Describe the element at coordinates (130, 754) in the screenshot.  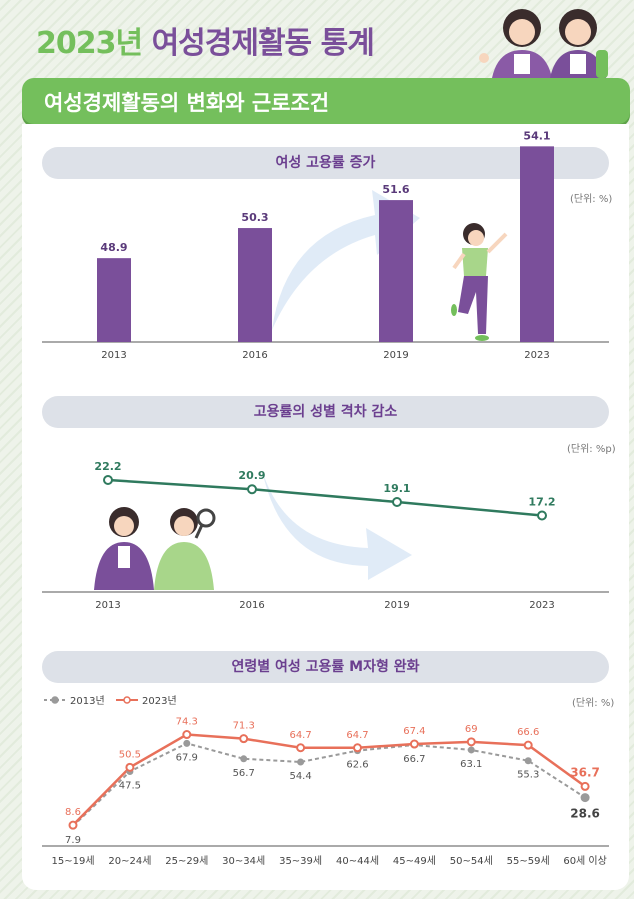
I see `series-2023-value: 50.5` at that location.